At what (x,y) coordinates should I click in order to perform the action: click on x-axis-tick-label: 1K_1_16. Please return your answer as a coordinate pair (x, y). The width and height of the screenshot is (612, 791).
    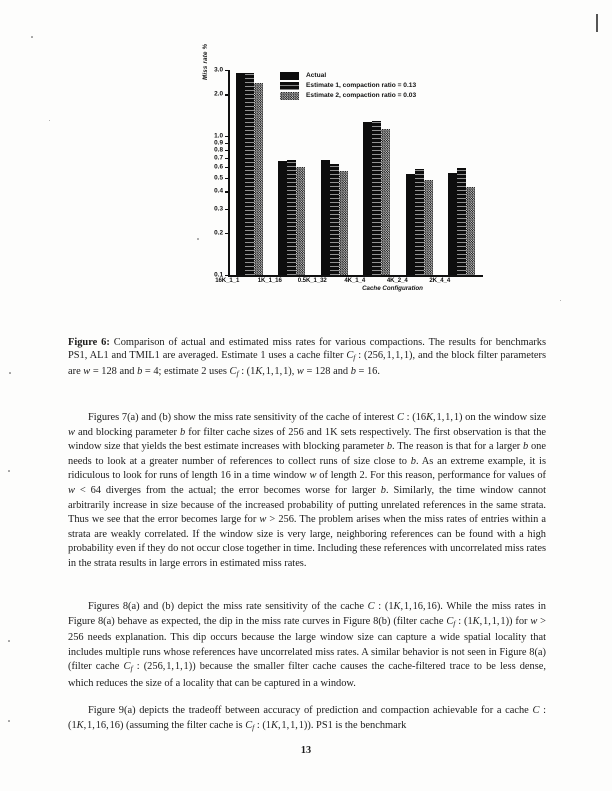
    Looking at the image, I should click on (269, 280).